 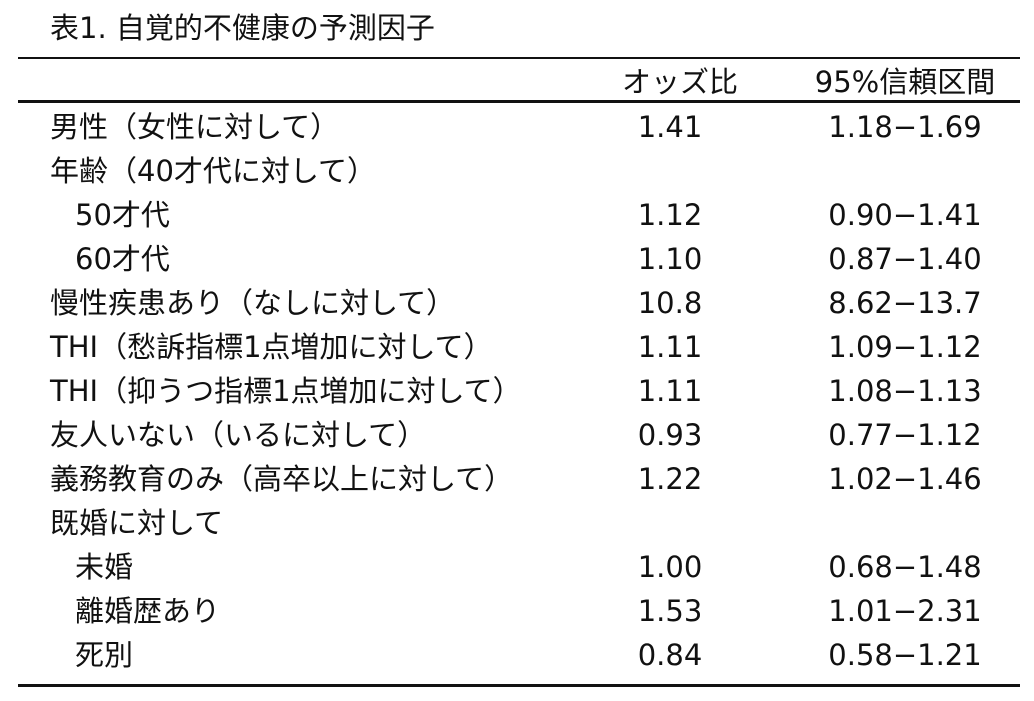 What do you see at coordinates (286, 391) in the screenshot?
I see `row-label: THI（抑うつ指標1点増加に対して）` at bounding box center [286, 391].